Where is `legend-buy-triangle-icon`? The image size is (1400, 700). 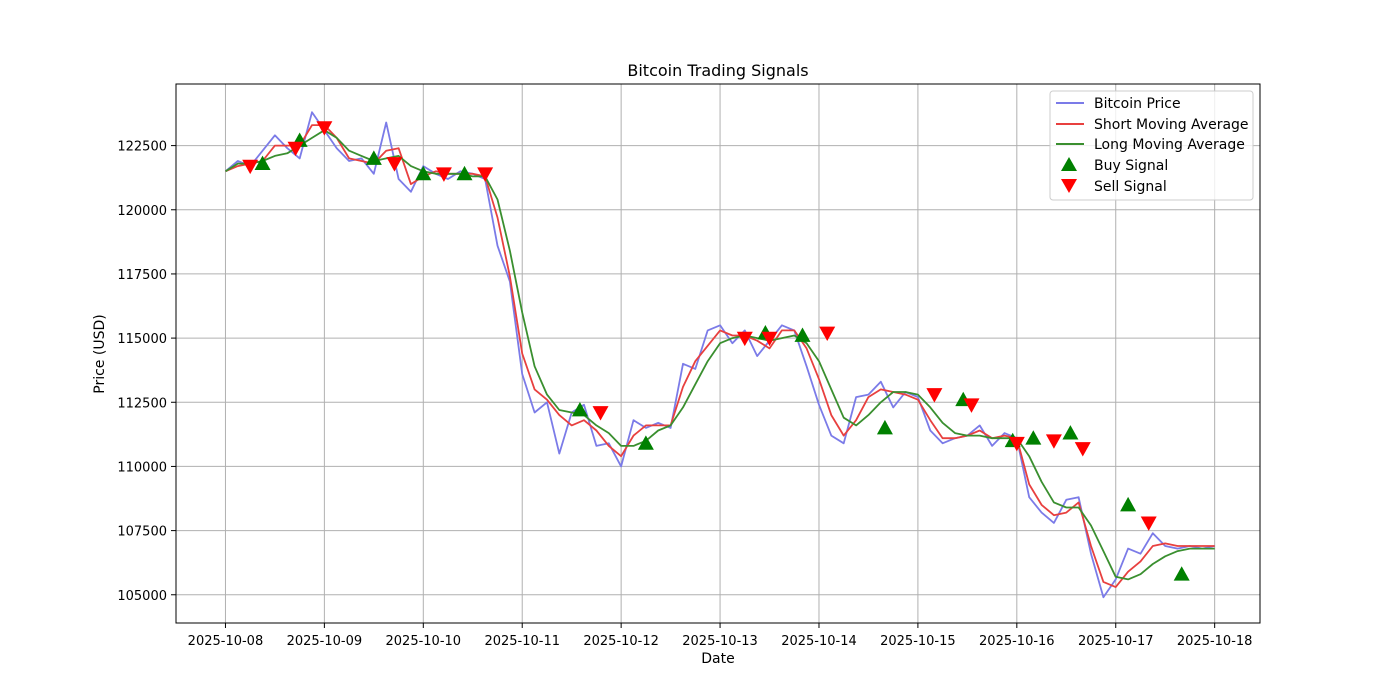
legend-buy-triangle-icon is located at coordinates (1069, 164).